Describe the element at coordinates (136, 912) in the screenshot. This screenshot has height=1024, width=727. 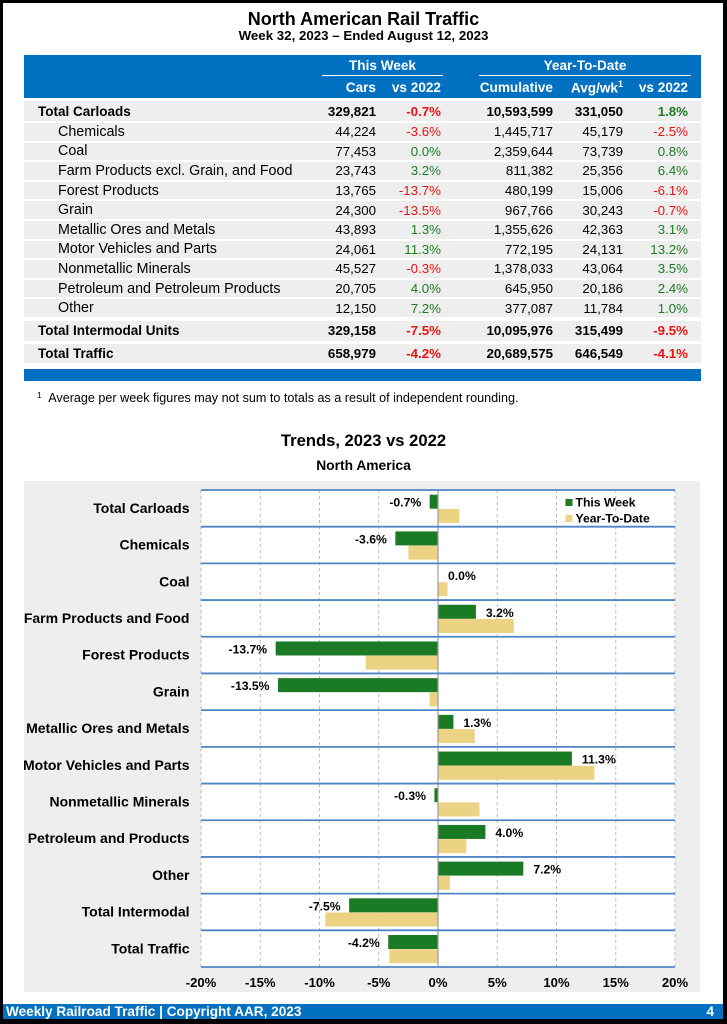
I see `svg-text: Total Intermodal` at that location.